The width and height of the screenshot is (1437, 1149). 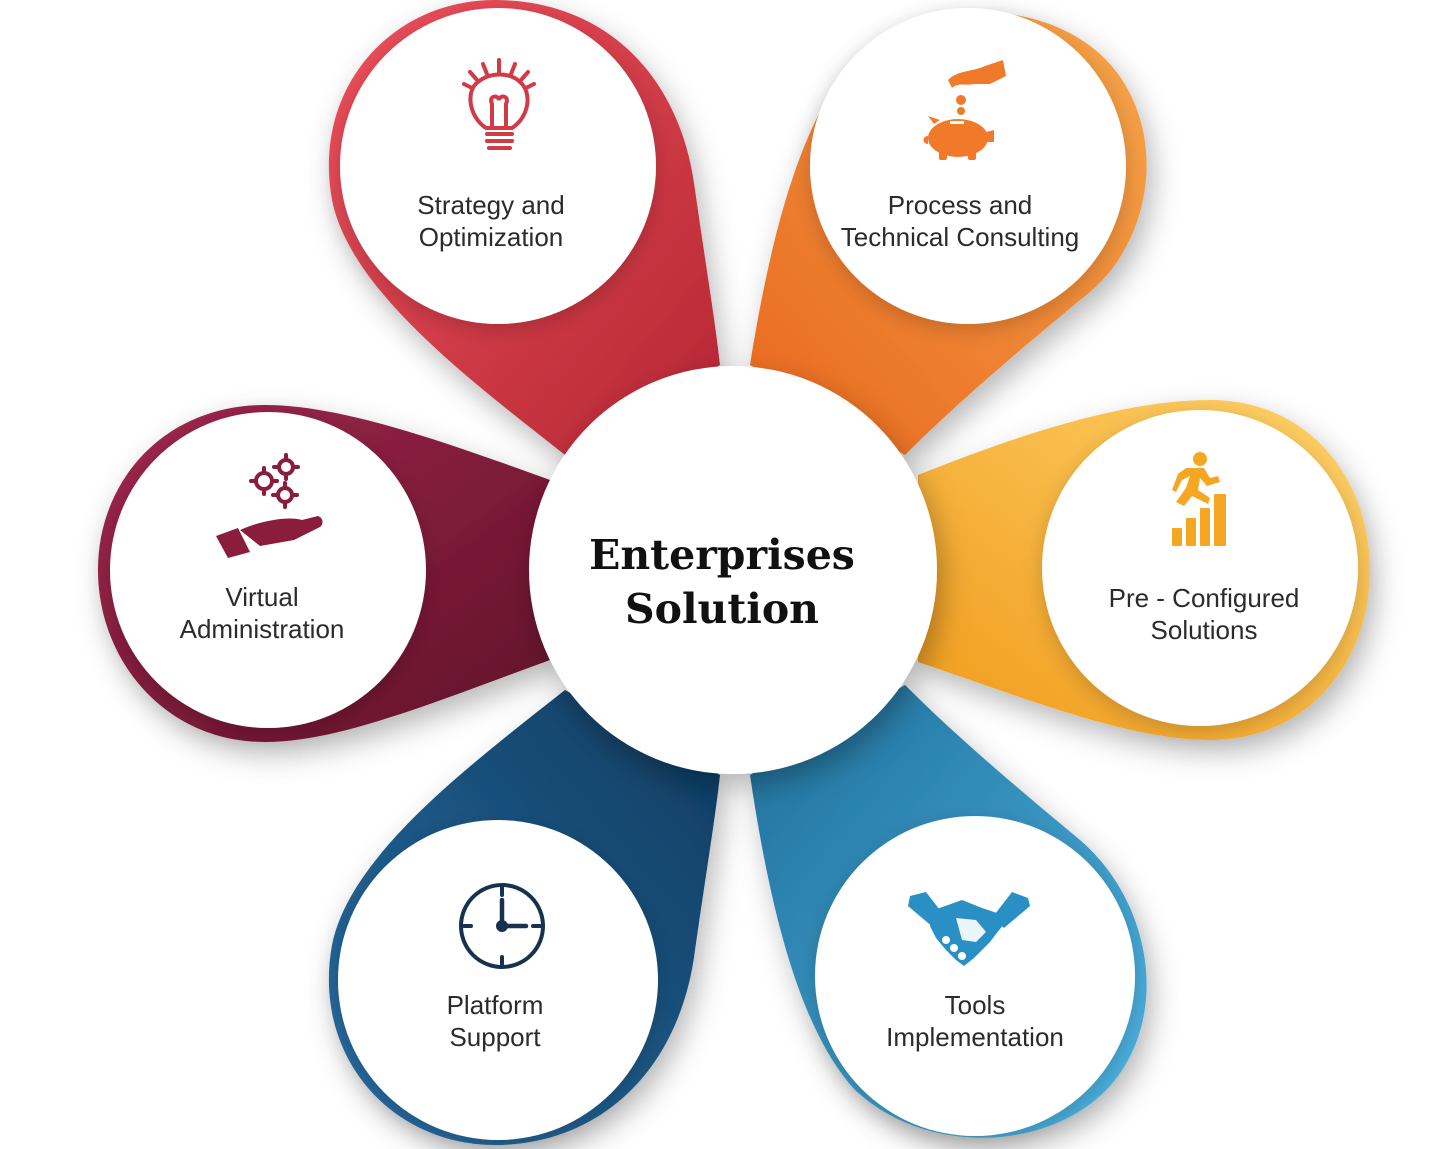 What do you see at coordinates (262, 613) in the screenshot?
I see `node-label-virtual: Virtual Administration` at bounding box center [262, 613].